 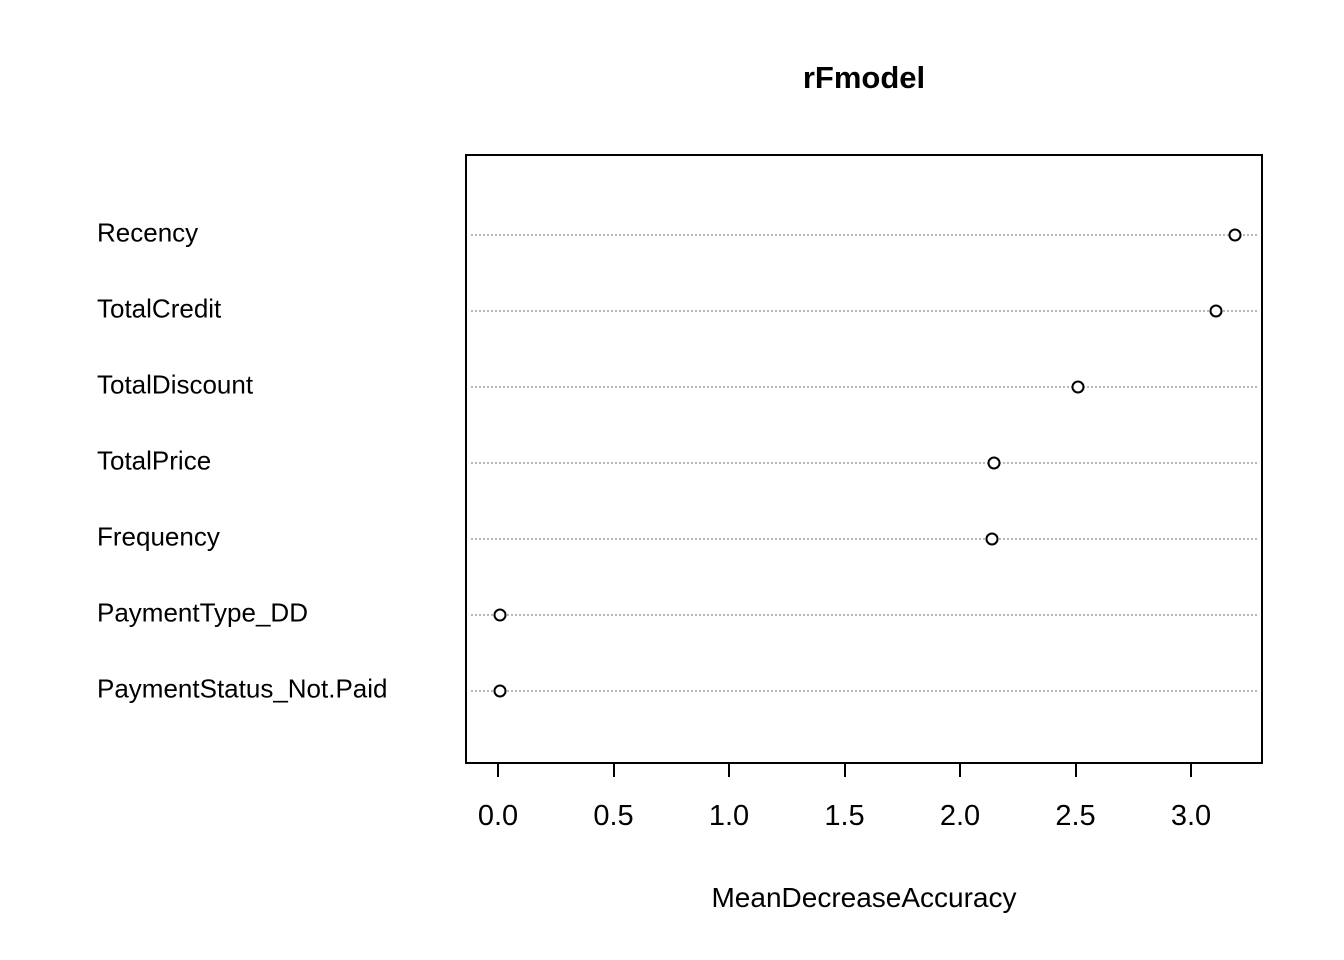 What do you see at coordinates (994, 463) in the screenshot?
I see `data-point-TotalPrice` at bounding box center [994, 463].